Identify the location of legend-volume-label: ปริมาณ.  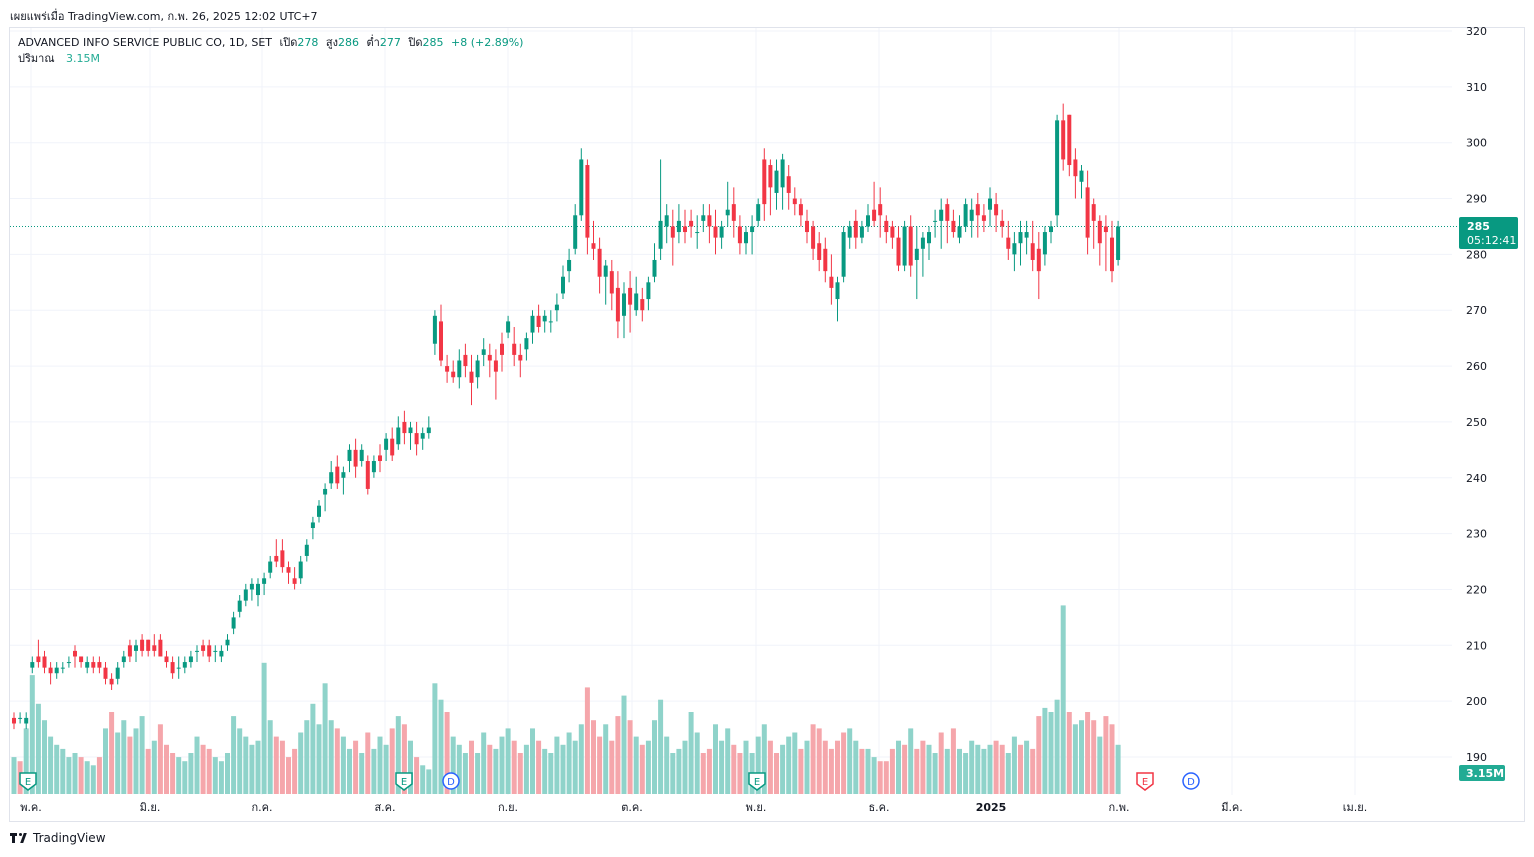
(36, 58).